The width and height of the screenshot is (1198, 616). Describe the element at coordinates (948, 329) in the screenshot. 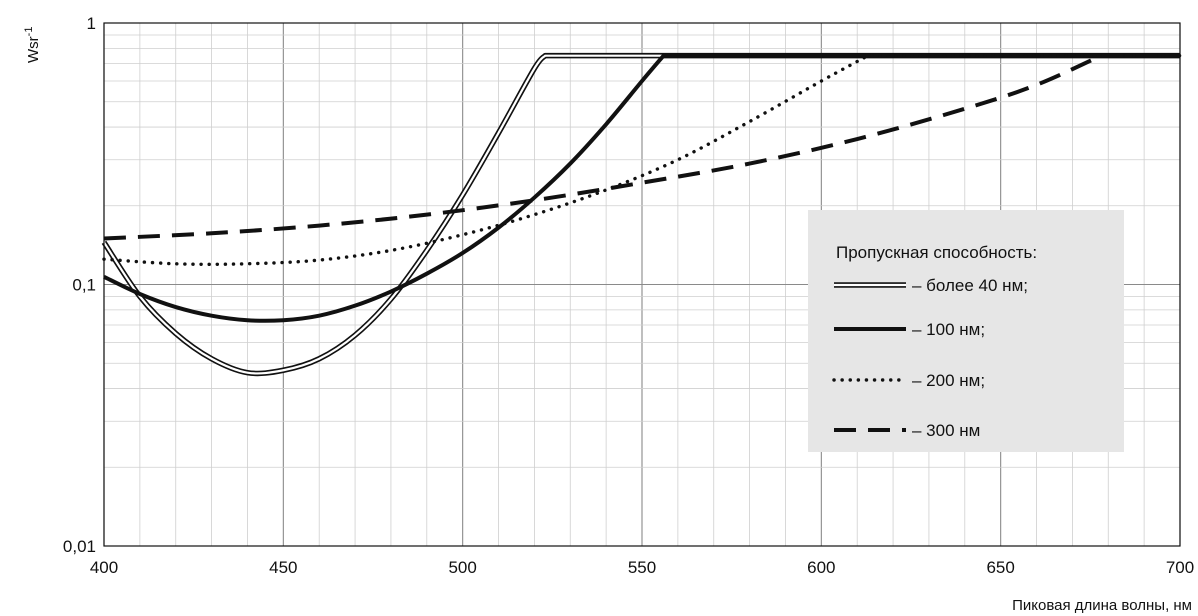

I see `legend-label: – 100 нм;` at that location.